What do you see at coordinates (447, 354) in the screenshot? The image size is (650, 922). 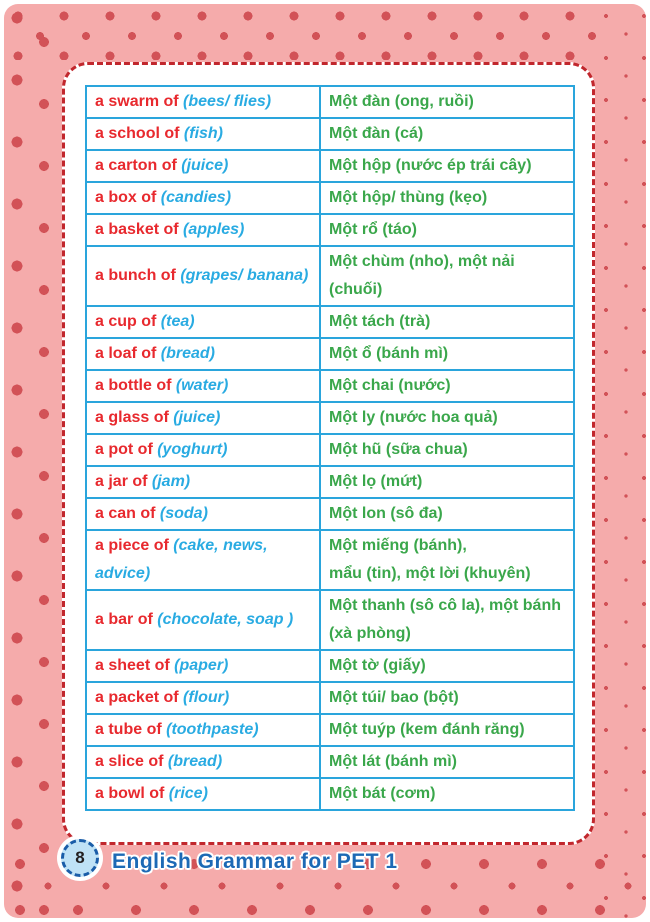 I see `vietnamese-translation-cell: Một ổ (bánh mì)` at bounding box center [447, 354].